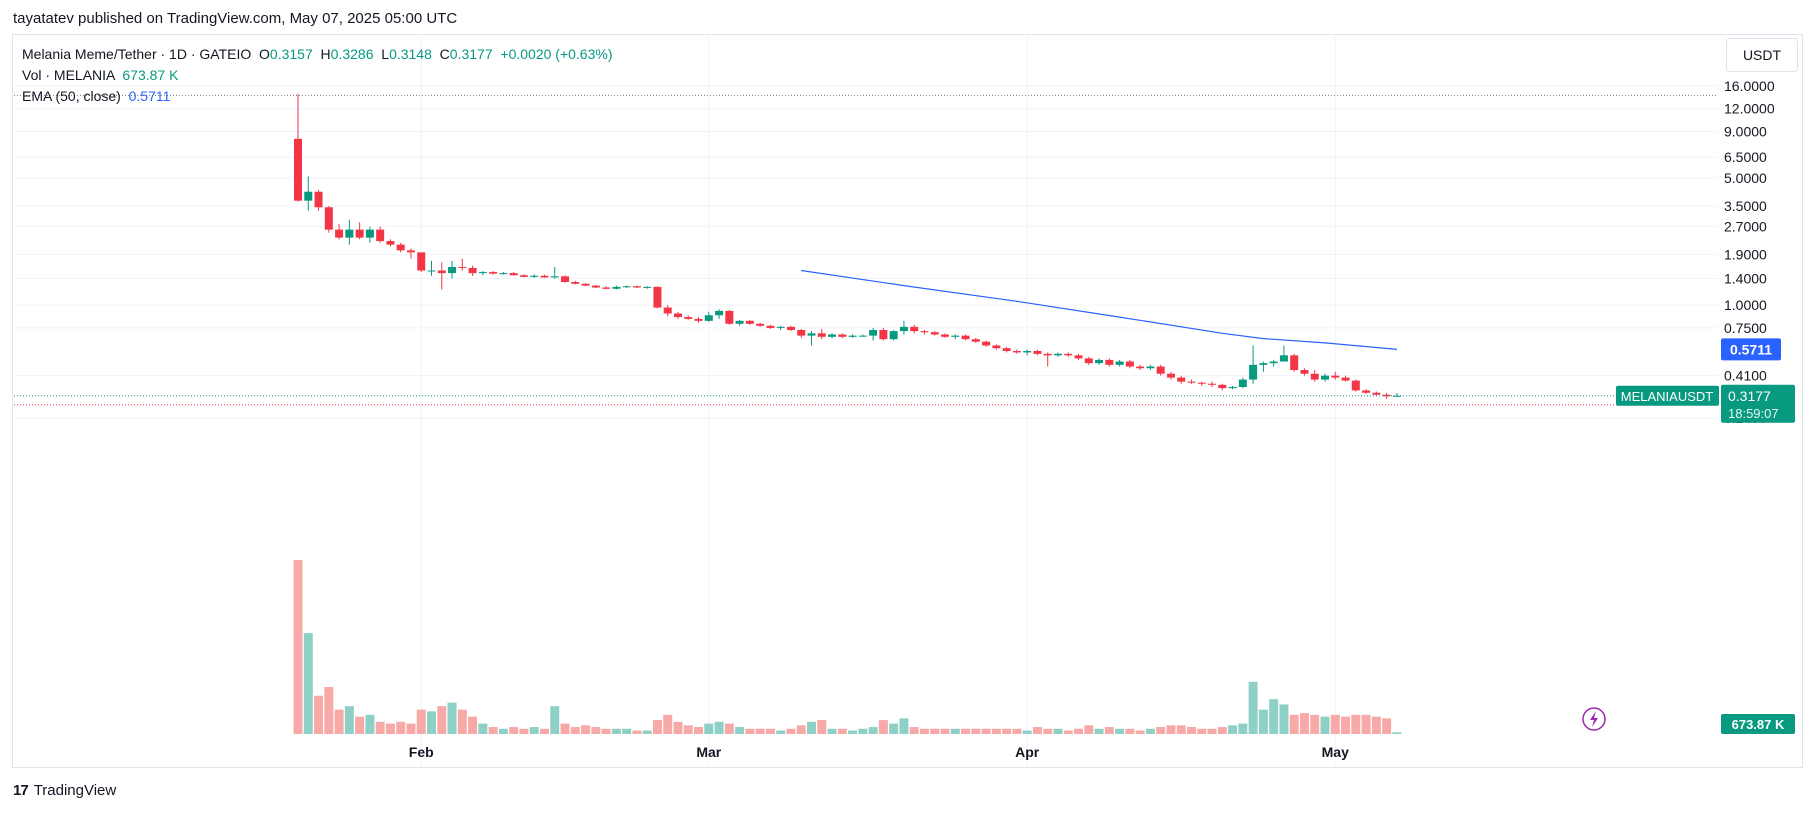 This screenshot has width=1814, height=813. I want to click on volume-label: Vol · MELANIA, so click(68, 75).